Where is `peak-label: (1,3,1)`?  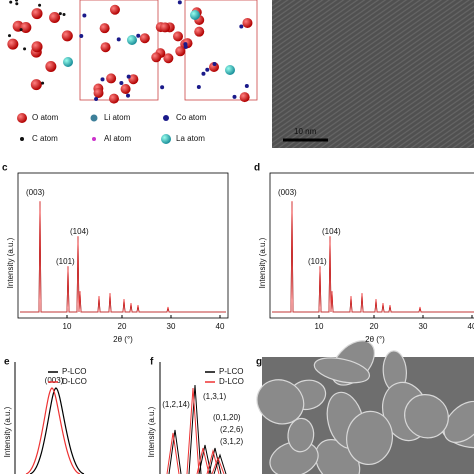 peak-label: (1,3,1) is located at coordinates (214, 396).